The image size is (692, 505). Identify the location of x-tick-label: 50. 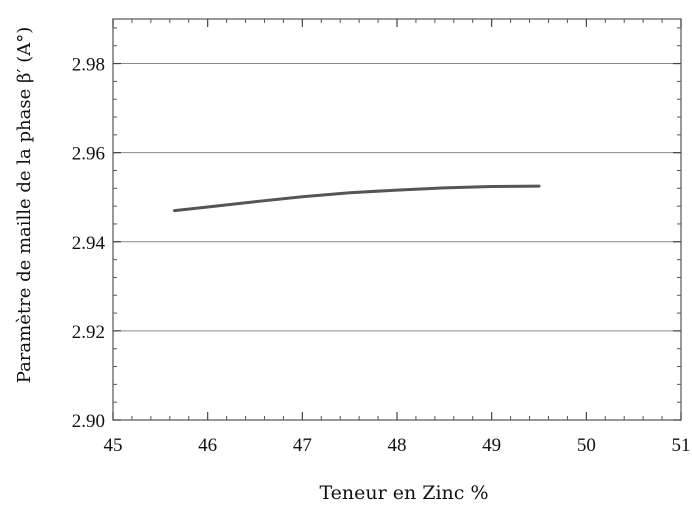
(586, 445).